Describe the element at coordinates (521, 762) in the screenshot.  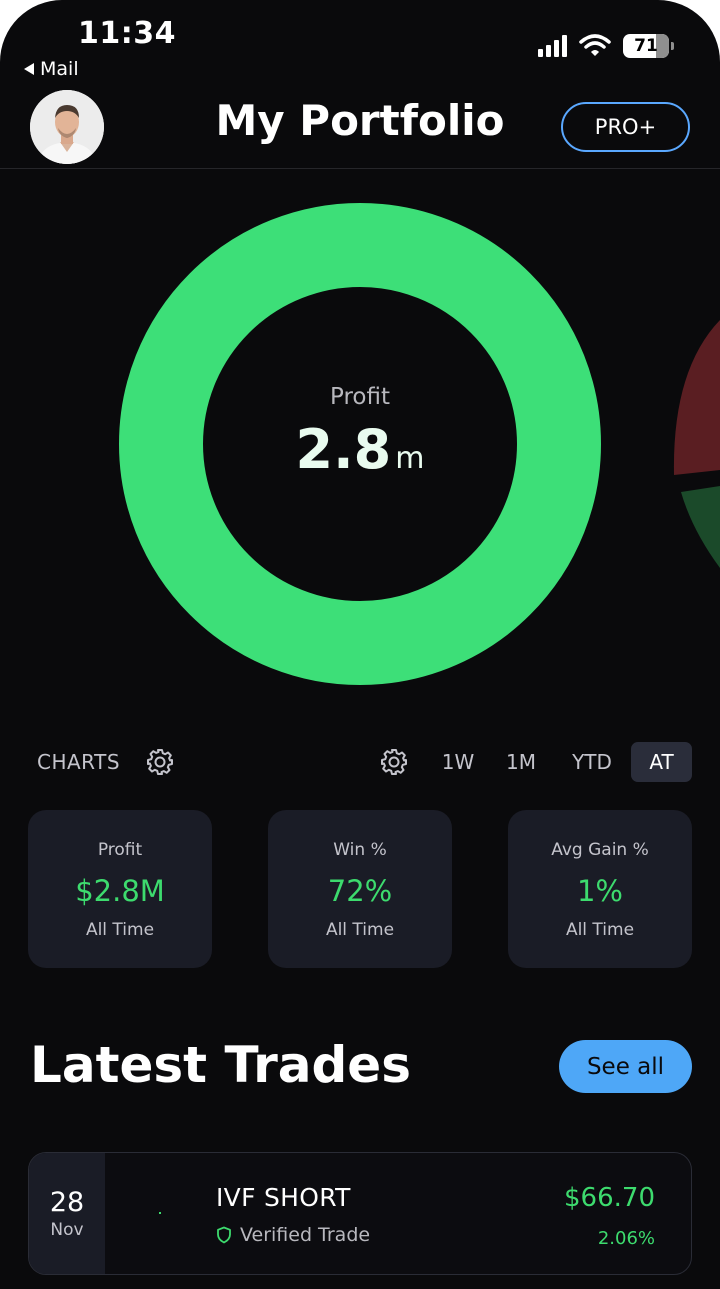
I see `period-tab-1m: 1M` at that location.